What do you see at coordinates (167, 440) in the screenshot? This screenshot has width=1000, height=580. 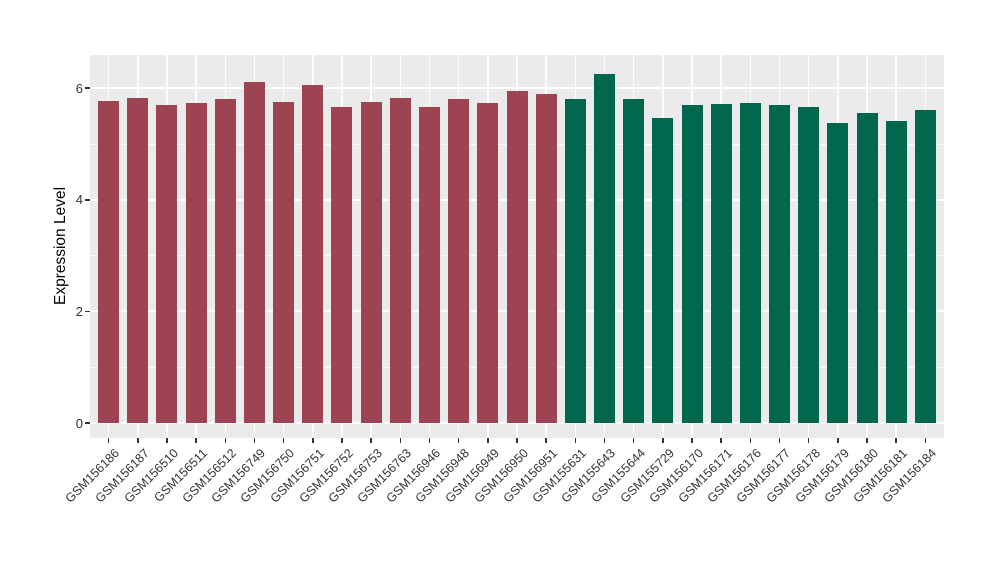 I see `x-tick-mark-GSM156510` at bounding box center [167, 440].